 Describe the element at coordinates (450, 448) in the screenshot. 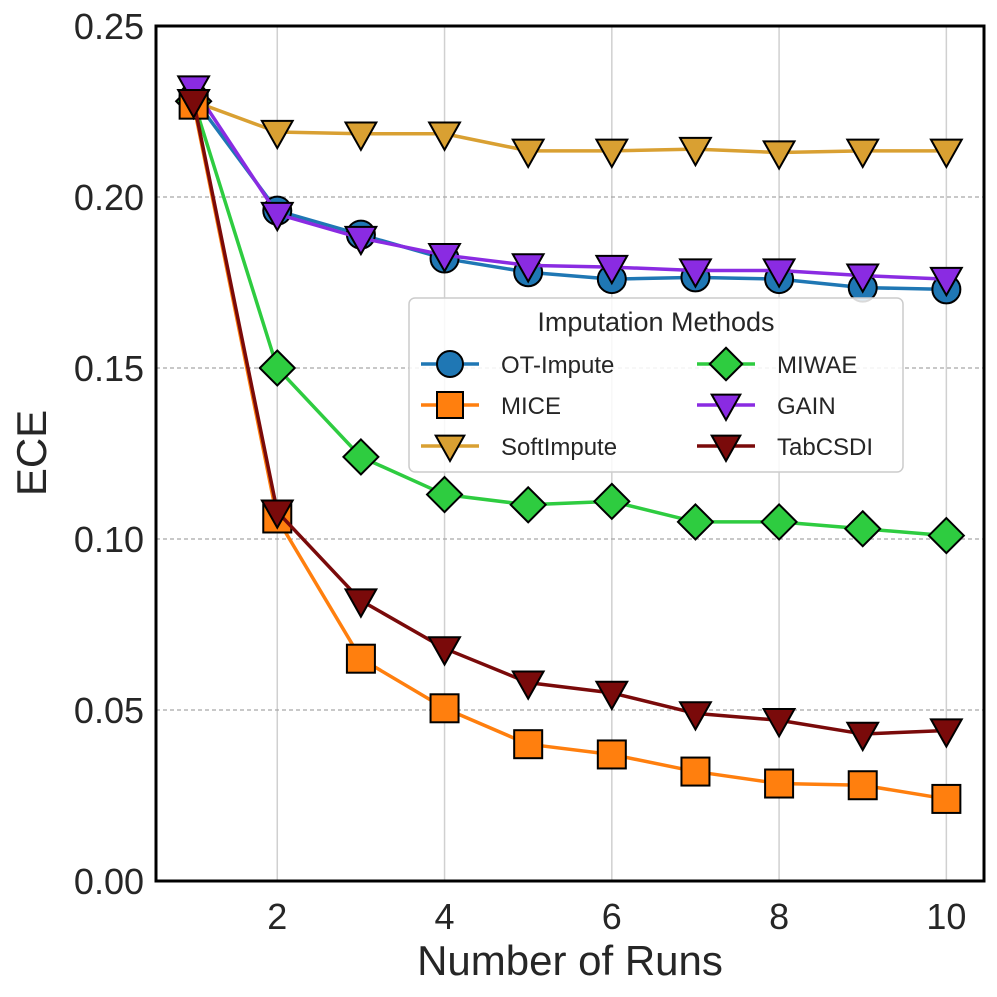

I see `legend-marker-softimpute` at that location.